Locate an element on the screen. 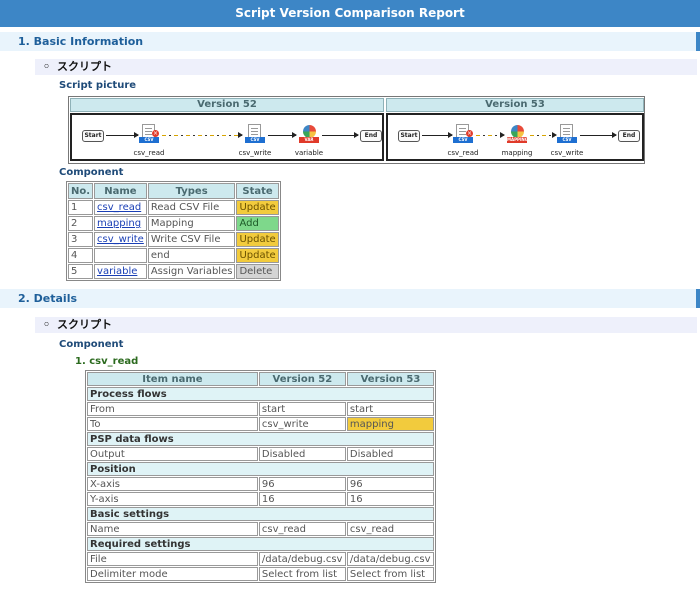 The width and height of the screenshot is (700, 598). row-name: mapping is located at coordinates (120, 223).